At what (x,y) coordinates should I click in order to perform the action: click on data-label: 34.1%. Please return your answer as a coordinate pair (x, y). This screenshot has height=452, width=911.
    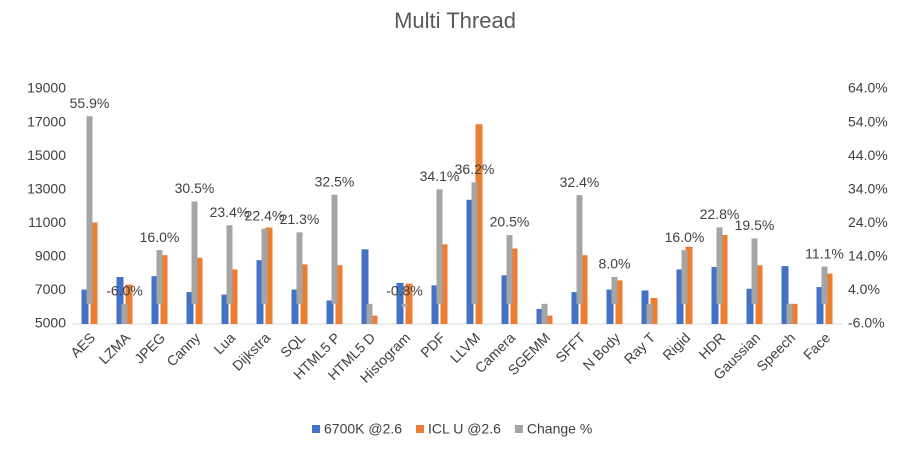
    Looking at the image, I should click on (440, 176).